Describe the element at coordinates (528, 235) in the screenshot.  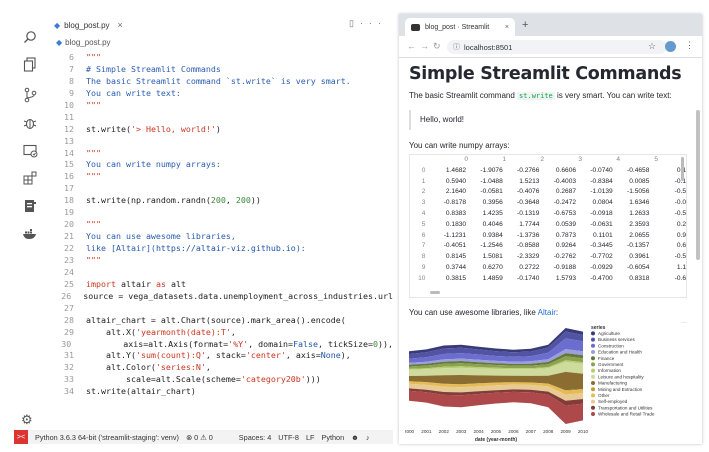
I see `table-cell: -1.3736` at that location.